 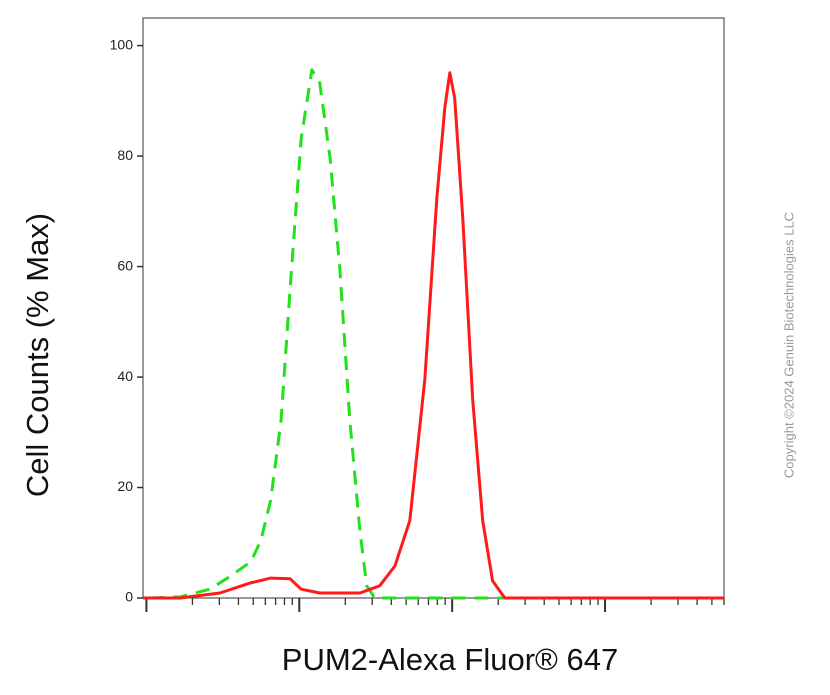 I want to click on y-tick-label: 80, so click(x=125, y=155).